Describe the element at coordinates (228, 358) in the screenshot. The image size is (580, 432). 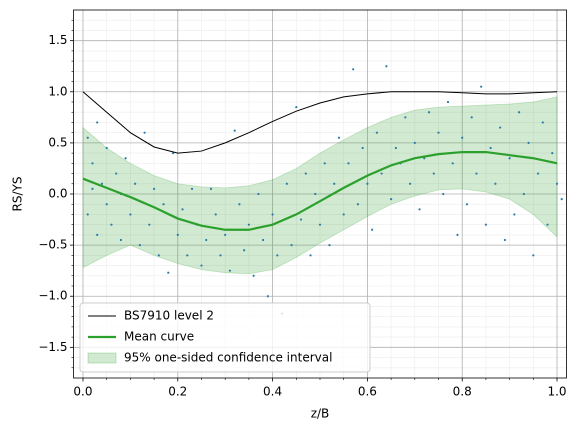
I see `legend-label: 95% one-sided confidence interval` at that location.